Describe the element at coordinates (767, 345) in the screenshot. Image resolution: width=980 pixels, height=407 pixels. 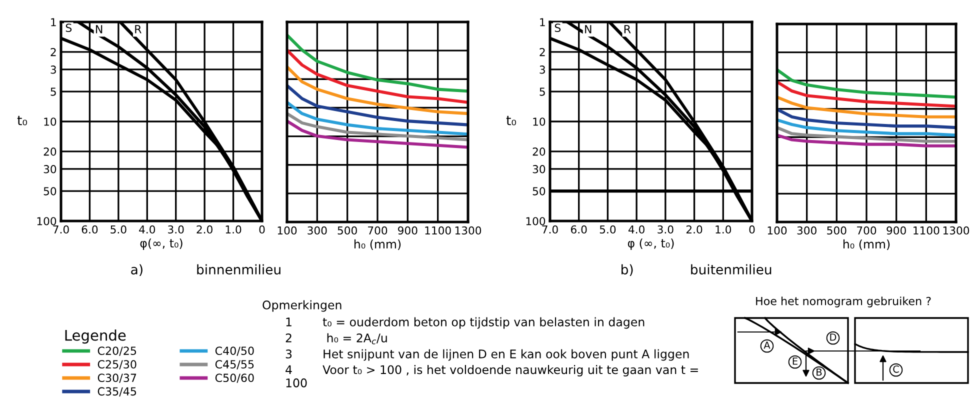
I see `text: A` at that location.